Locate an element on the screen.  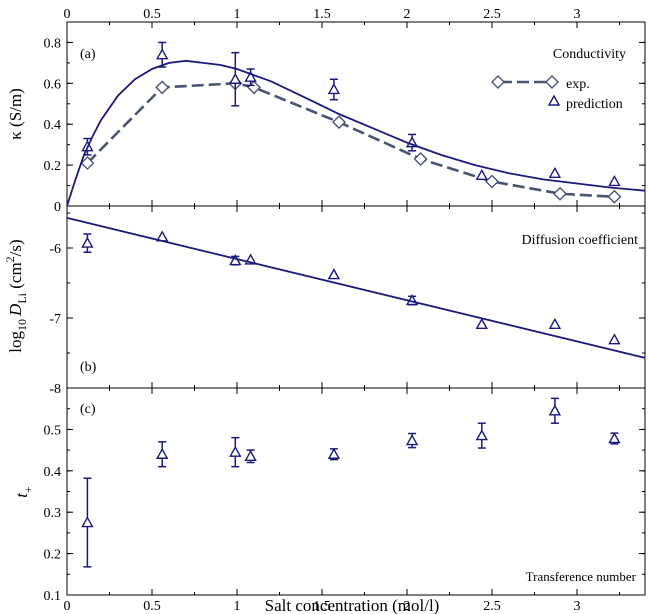
panel-c-ylabel: t+ is located at coordinates (23, 492).